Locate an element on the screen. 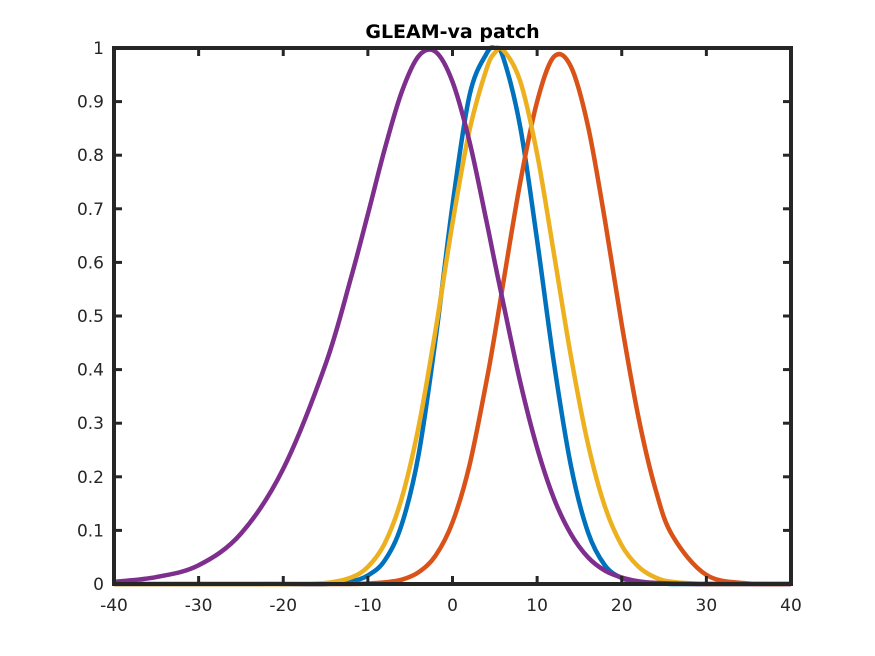 The width and height of the screenshot is (875, 656). chart-title: GLEAM-va patch is located at coordinates (452, 32).